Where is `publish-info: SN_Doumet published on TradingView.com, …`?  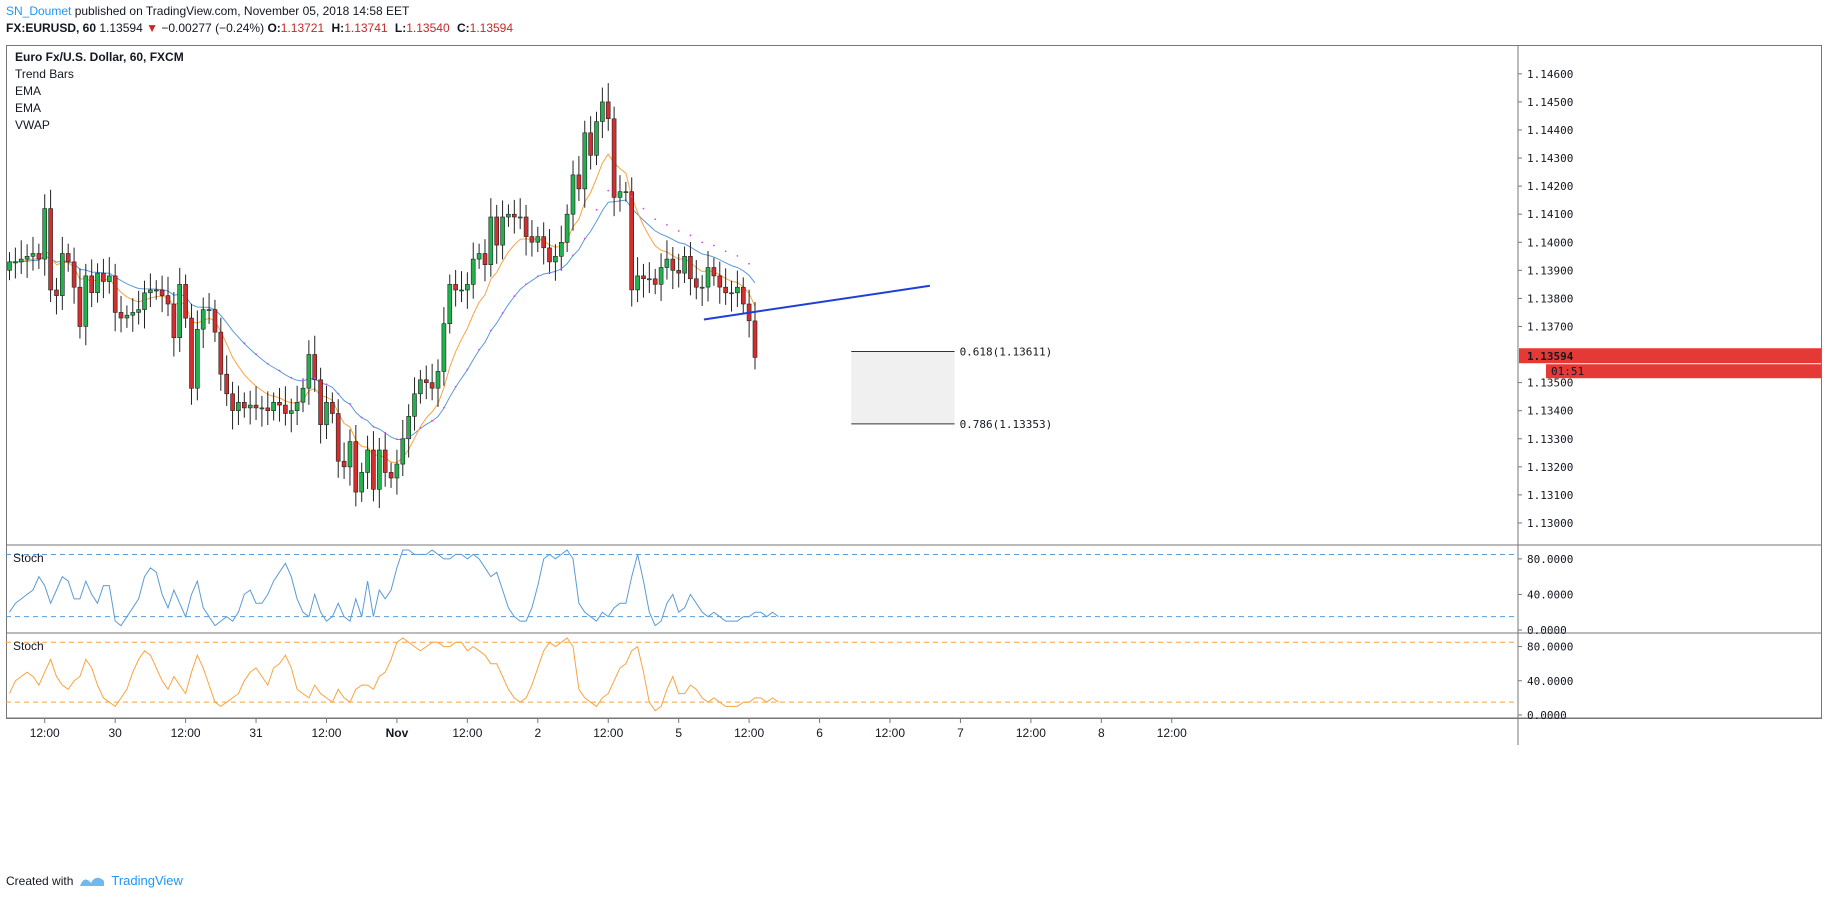
publish-info: SN_Doumet published on TradingView.com, … is located at coordinates (207, 12).